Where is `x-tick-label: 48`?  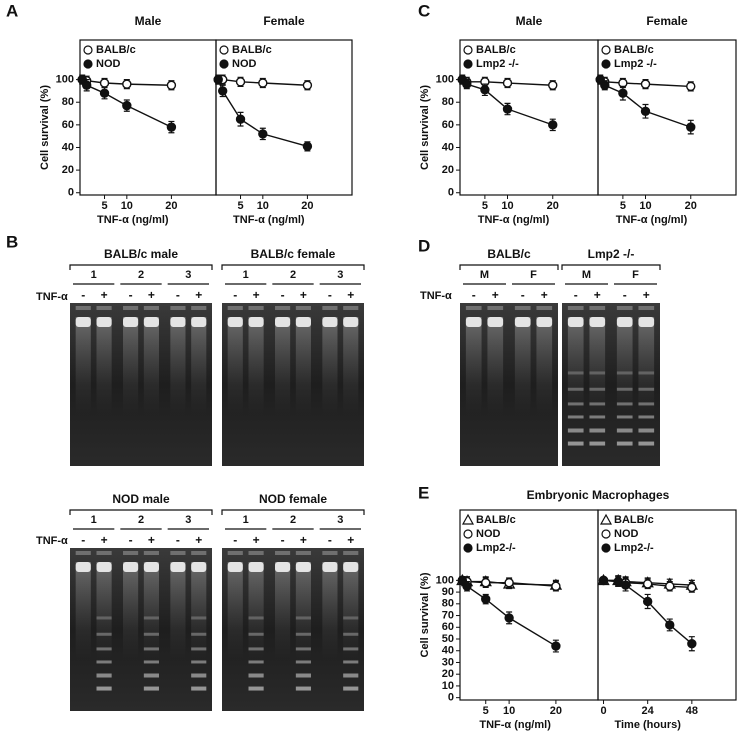
x-tick-label: 48 is located at coordinates (692, 711).